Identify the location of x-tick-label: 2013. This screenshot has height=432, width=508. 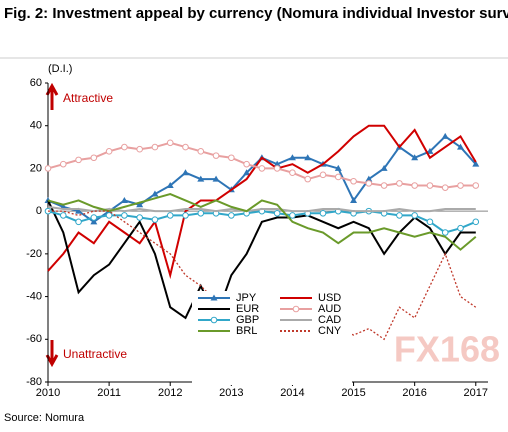
(231, 393).